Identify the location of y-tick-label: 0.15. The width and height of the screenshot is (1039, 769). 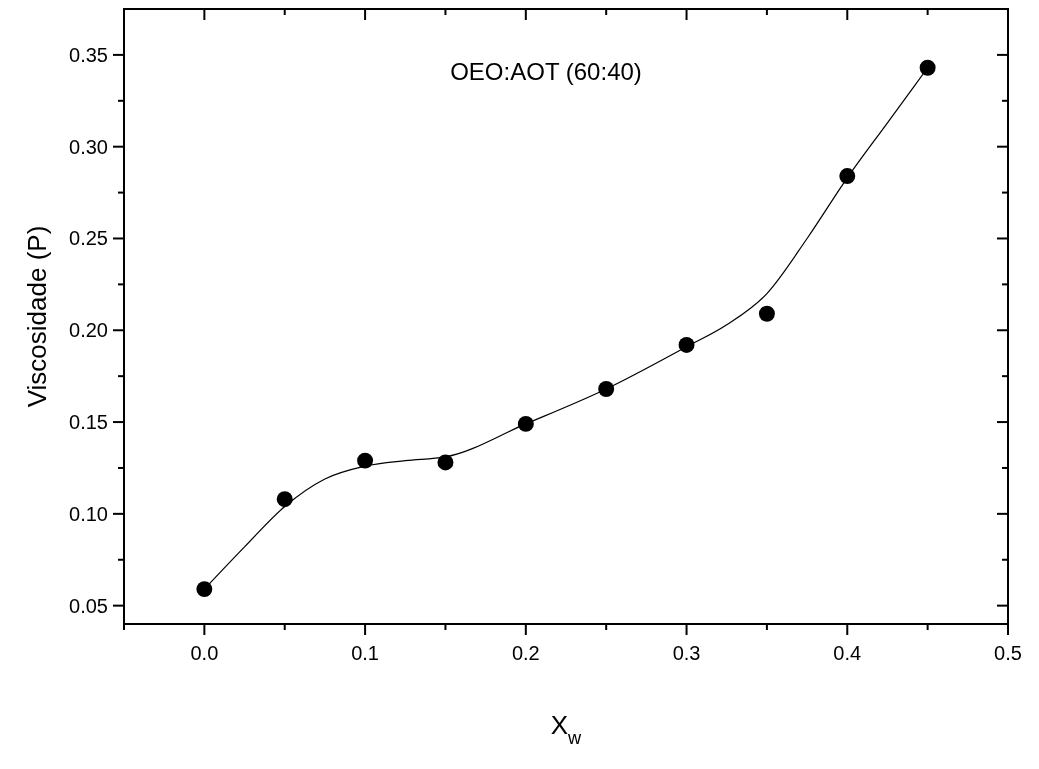
(88, 422).